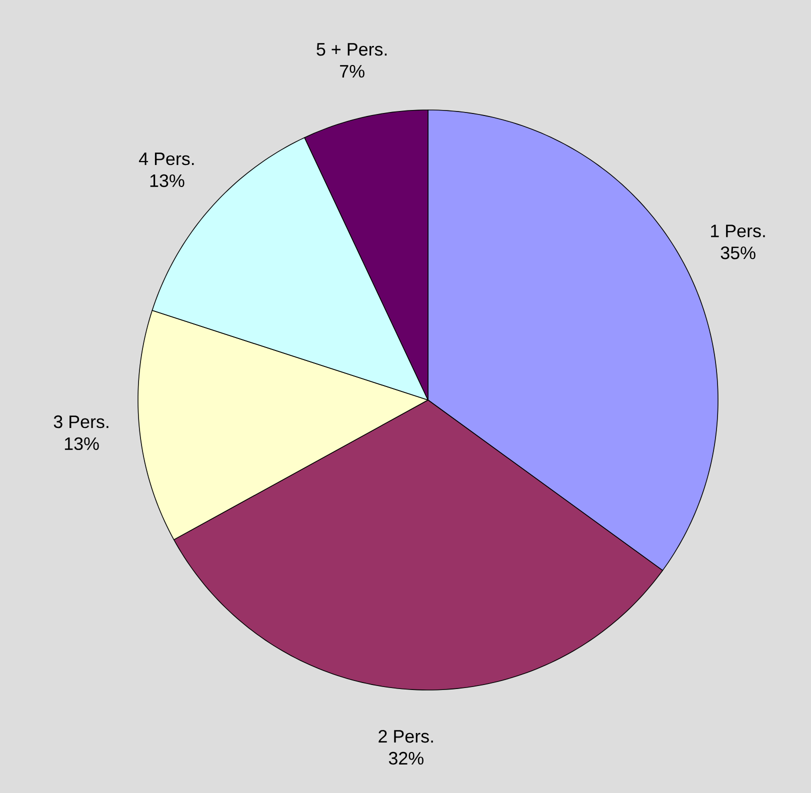 The width and height of the screenshot is (811, 793). I want to click on slice-label: 5 + Pers., so click(351, 49).